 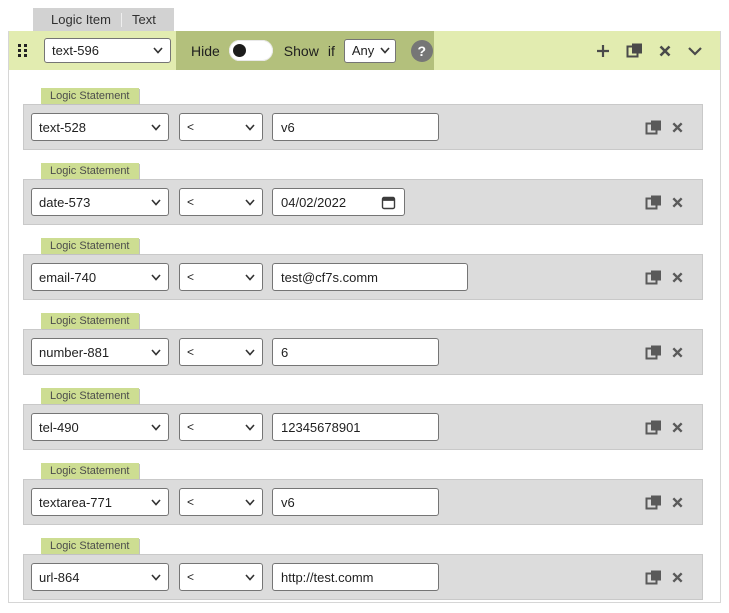 What do you see at coordinates (665, 51) in the screenshot?
I see `delete-logic-item-button` at bounding box center [665, 51].